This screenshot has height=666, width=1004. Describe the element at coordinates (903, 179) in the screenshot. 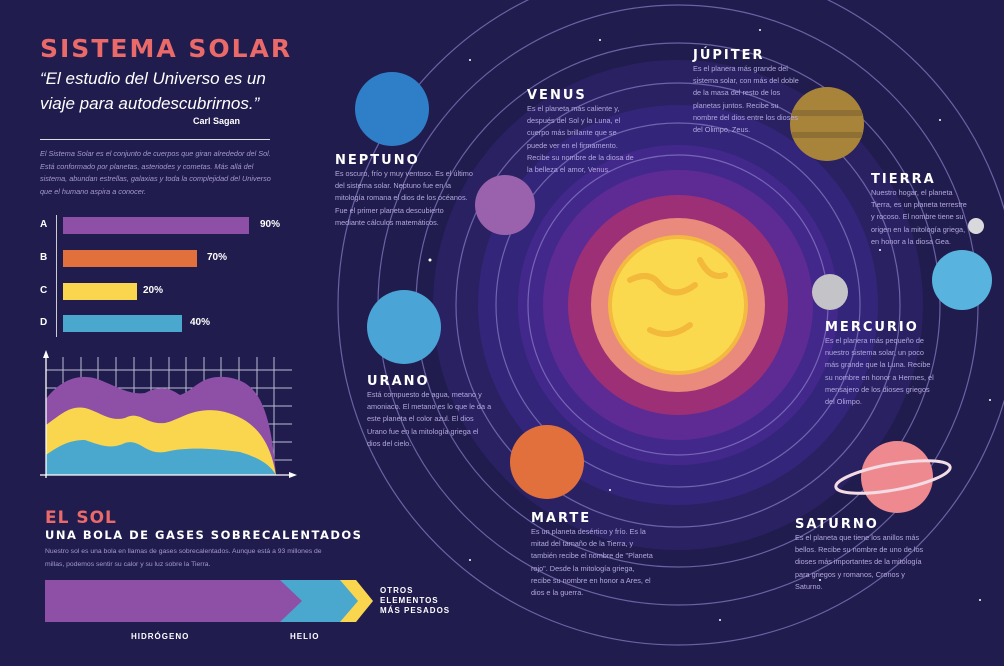

I see `planet-title: TIERRA` at that location.